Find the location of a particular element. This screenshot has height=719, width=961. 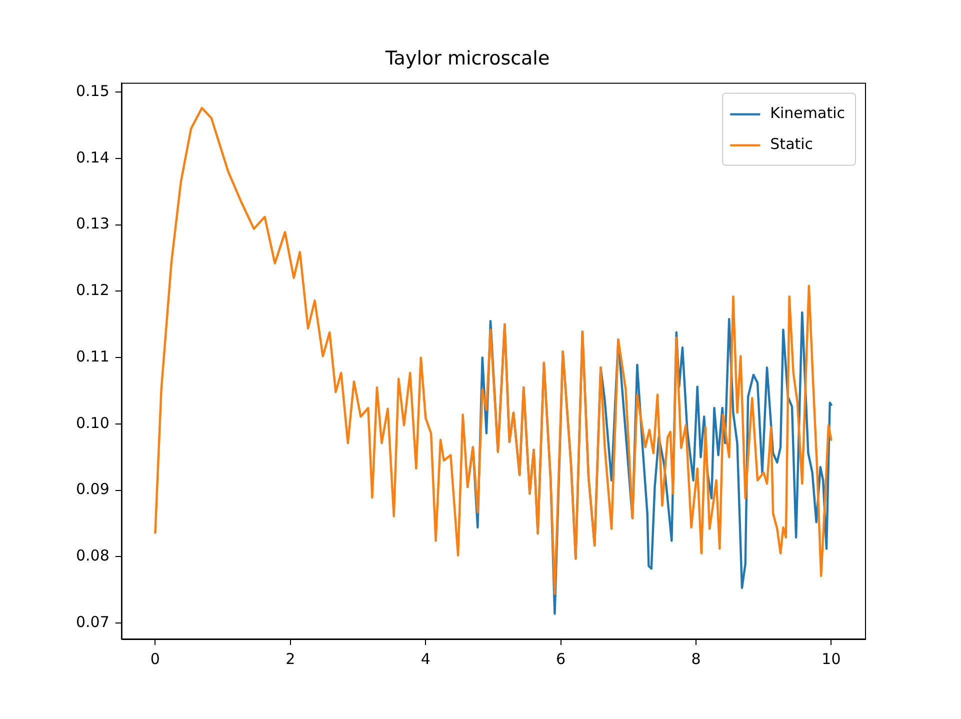

x-tick-label: 10 is located at coordinates (831, 659).